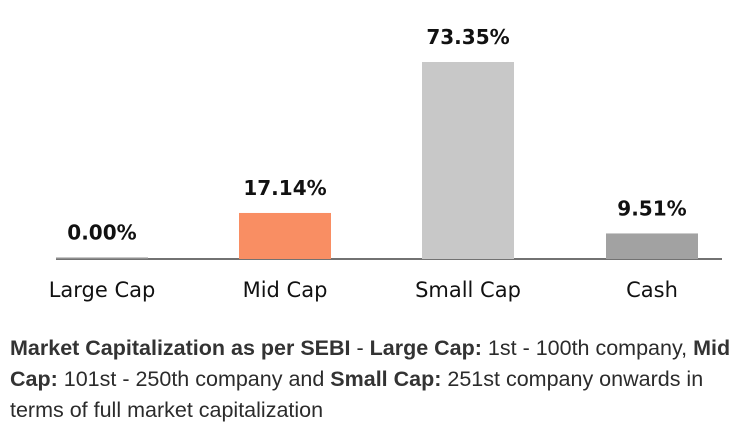  Describe the element at coordinates (370, 363) in the screenshot. I see `footnote-mid-cap-label: Mid Cap:` at that location.